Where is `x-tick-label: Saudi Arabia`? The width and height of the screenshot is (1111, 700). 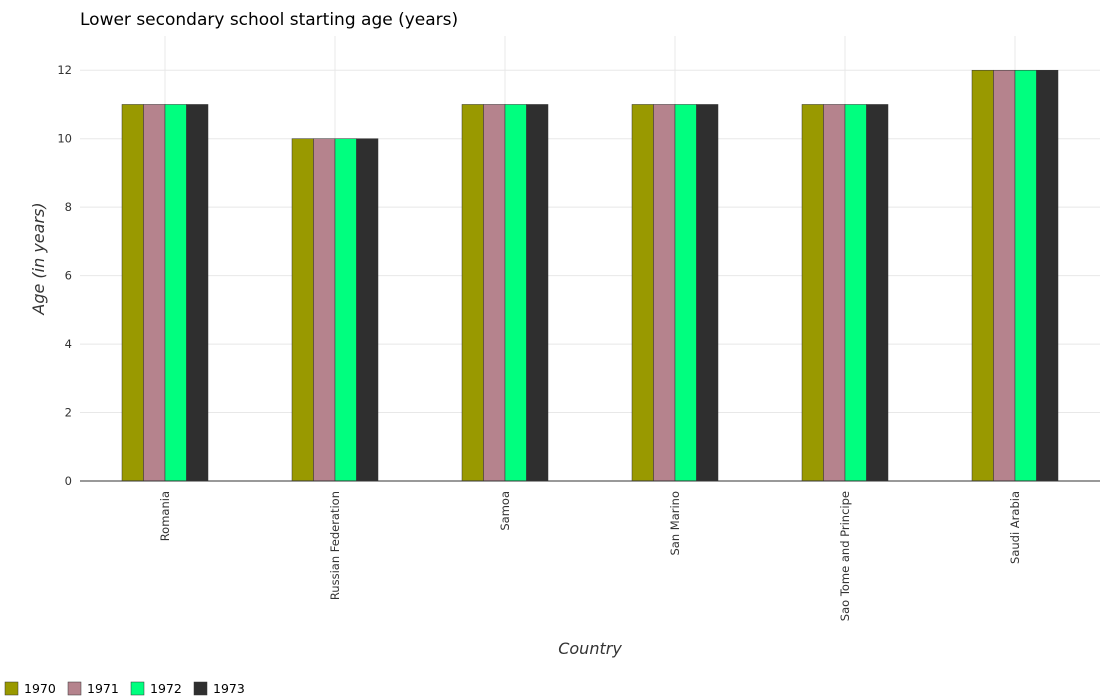
x-tick-label: Saudi Arabia is located at coordinates (1015, 527).